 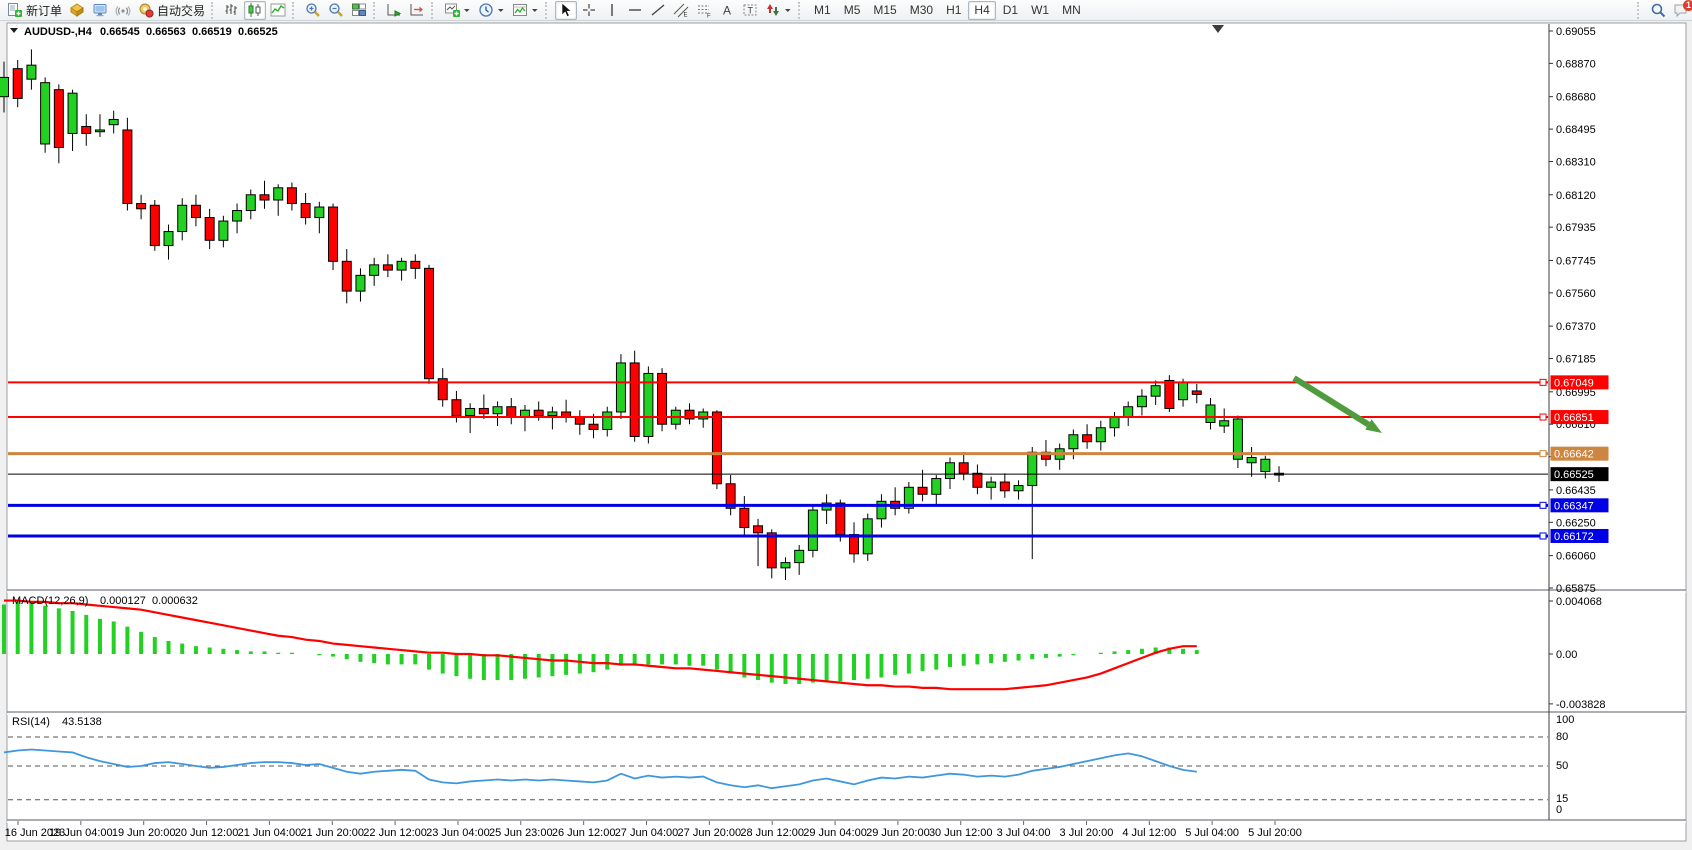 I want to click on timeframe-m15: M15, so click(x=884, y=10).